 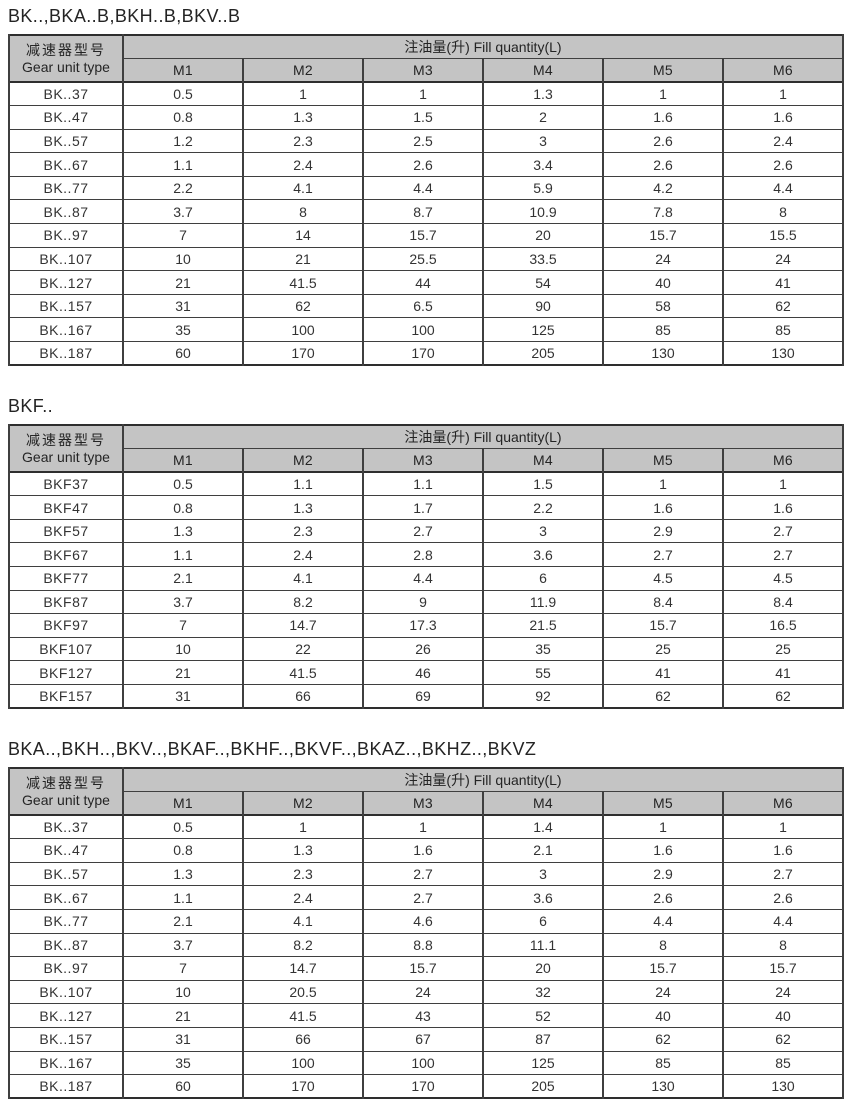 I want to click on table-row: BKF157 31 66 69 92 62 62, so click(x=426, y=696).